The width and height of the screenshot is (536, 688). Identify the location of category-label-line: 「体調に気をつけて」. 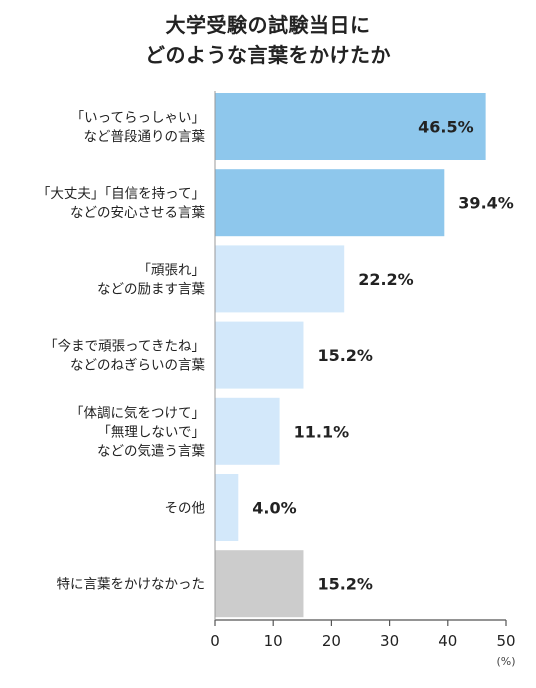
(137, 413).